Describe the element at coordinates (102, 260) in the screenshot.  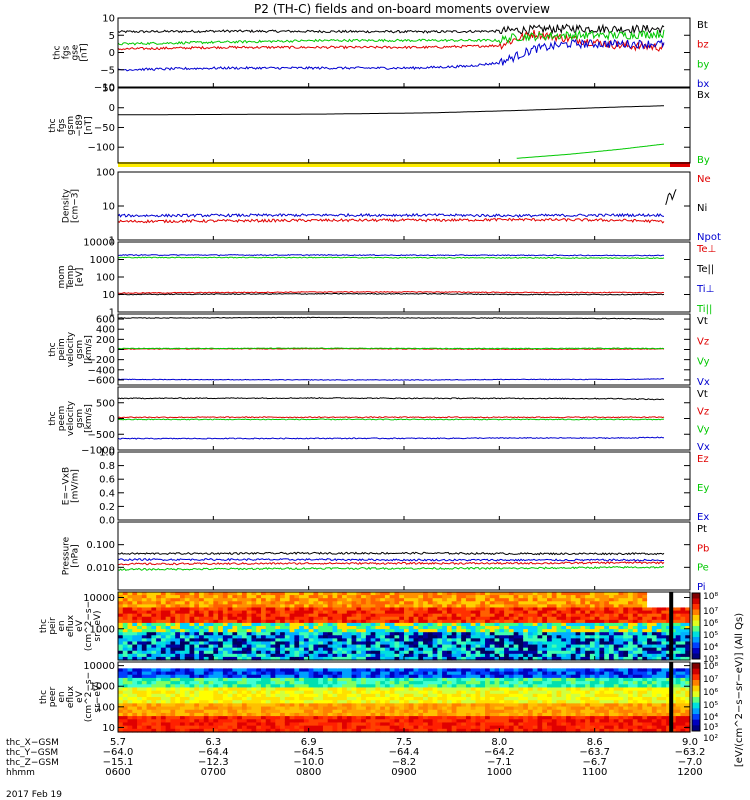
I see `y-tick-label: 1000` at that location.